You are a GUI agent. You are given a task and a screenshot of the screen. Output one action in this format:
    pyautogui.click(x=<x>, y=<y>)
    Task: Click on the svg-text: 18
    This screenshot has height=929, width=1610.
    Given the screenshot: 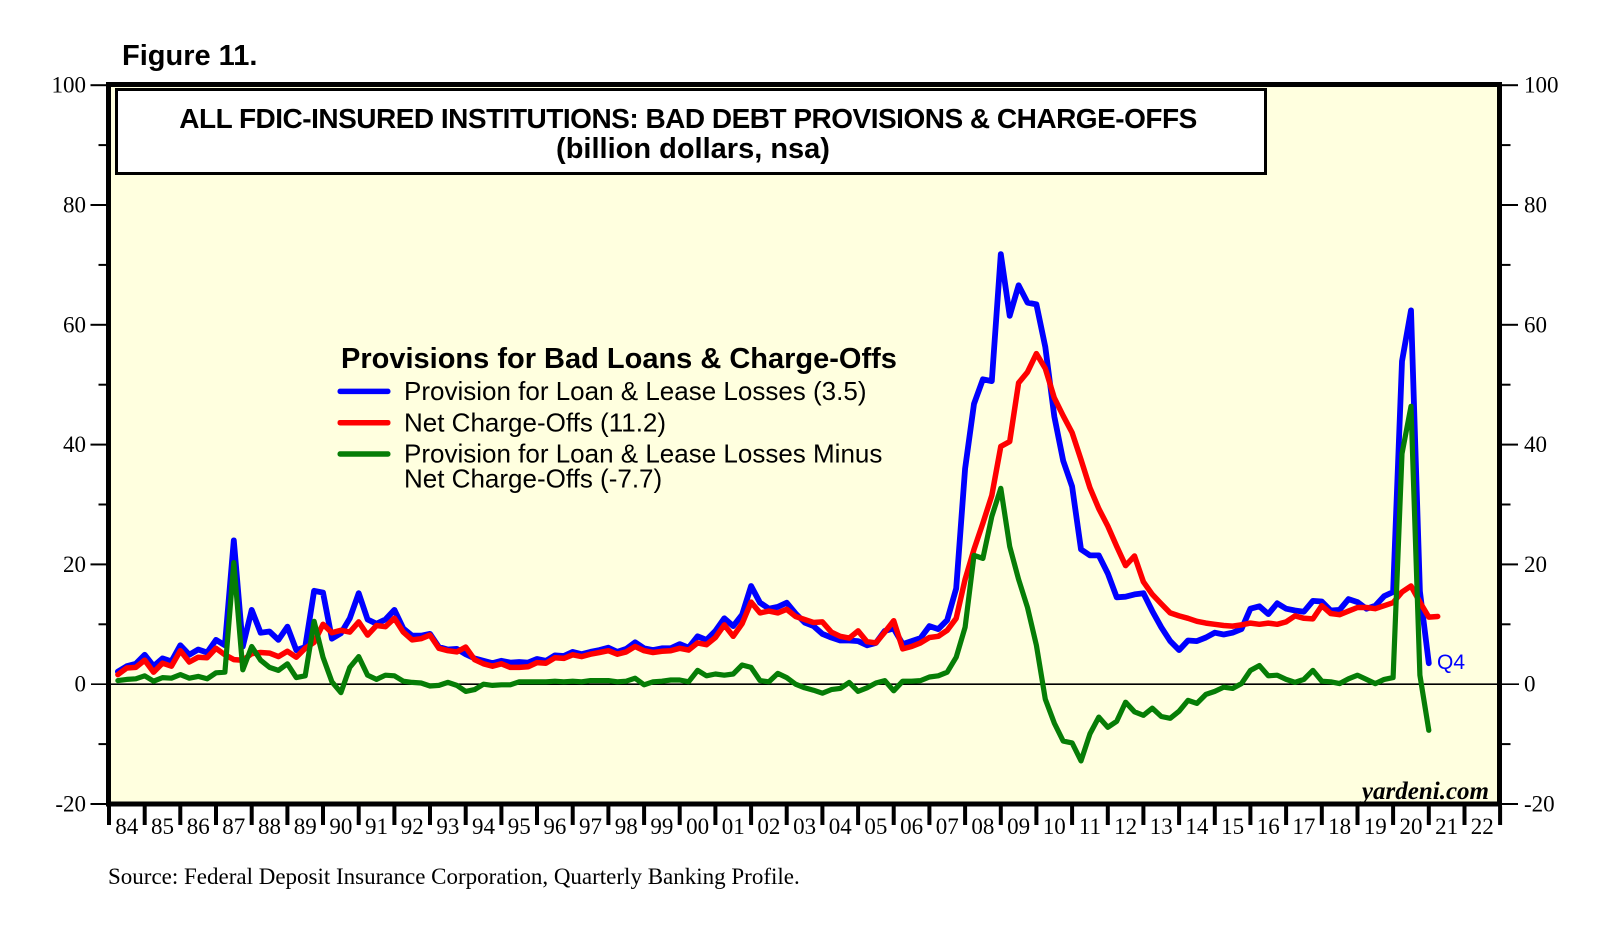 What is the action you would take?
    pyautogui.click(x=1339, y=826)
    